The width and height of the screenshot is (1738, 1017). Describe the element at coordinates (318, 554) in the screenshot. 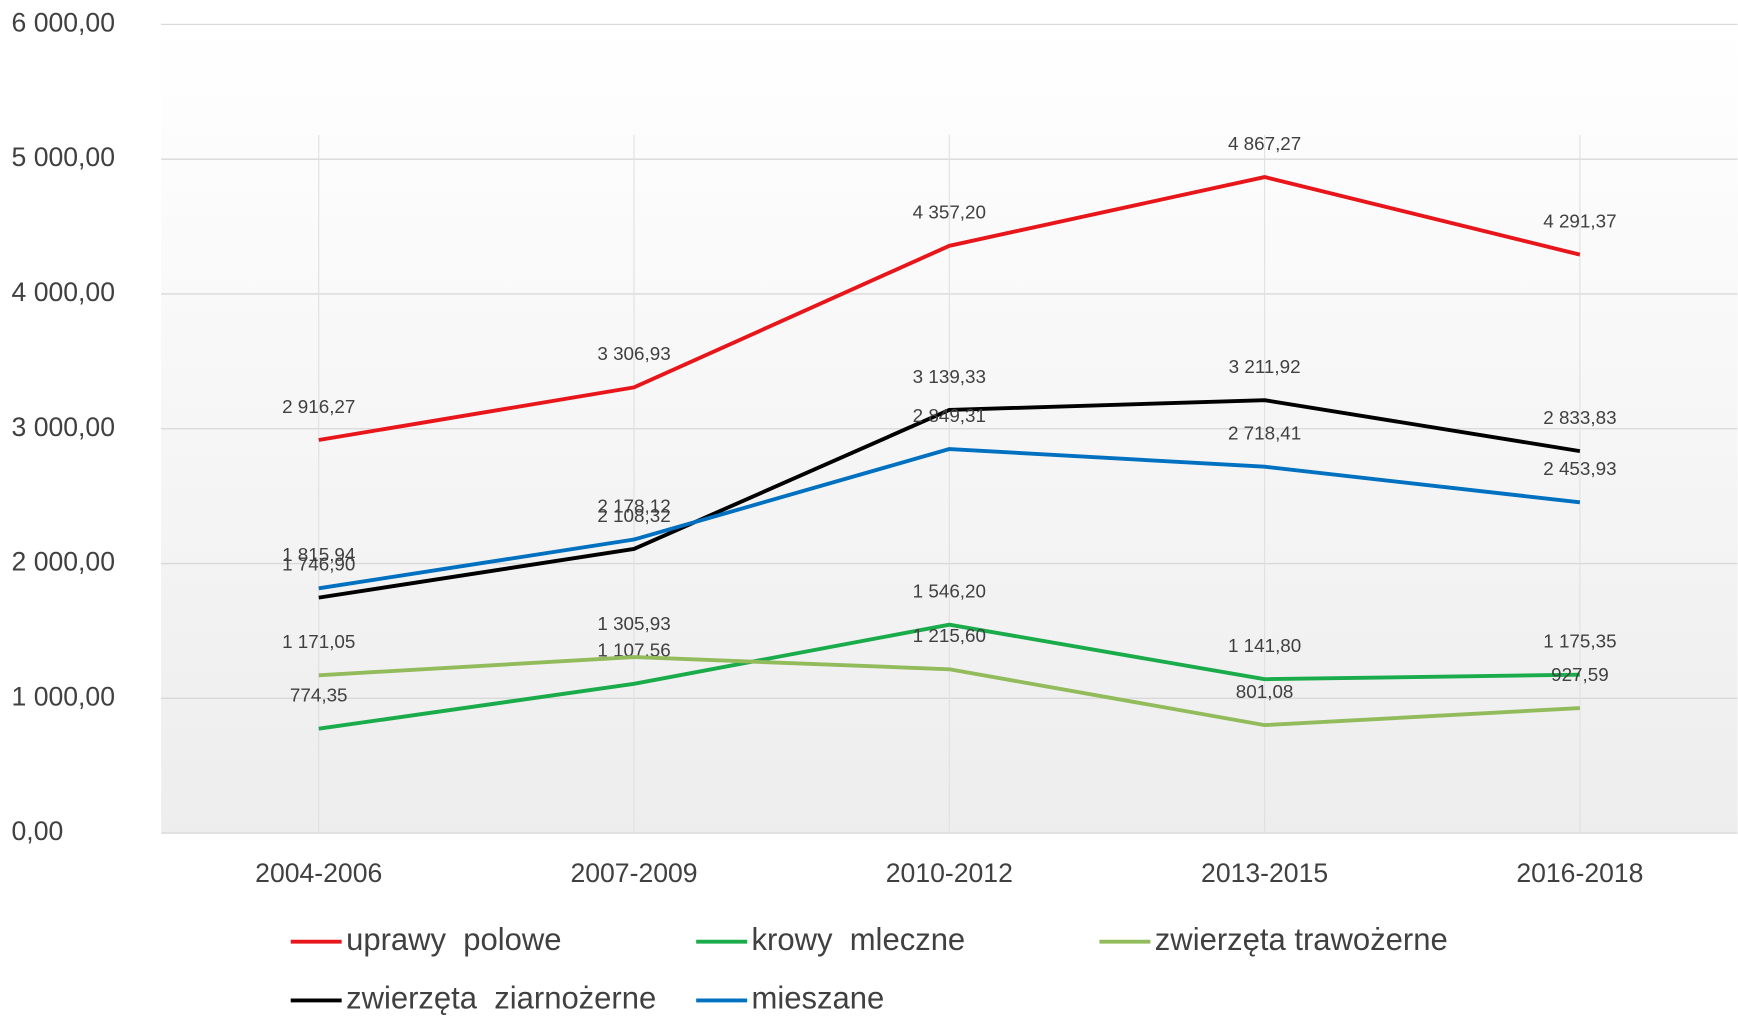

I see `data-label: 1 815,94` at that location.